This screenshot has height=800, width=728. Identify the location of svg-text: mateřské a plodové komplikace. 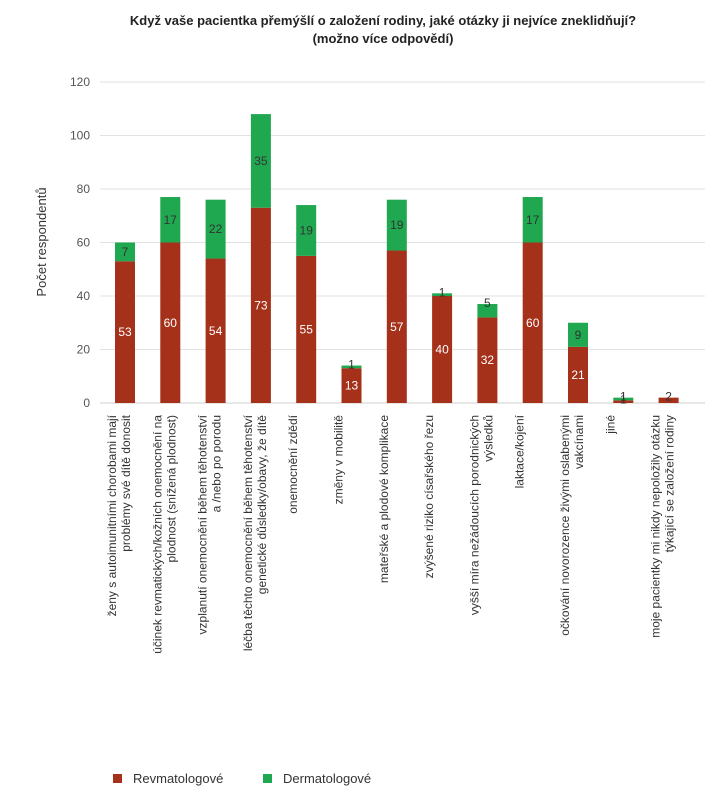
(384, 499).